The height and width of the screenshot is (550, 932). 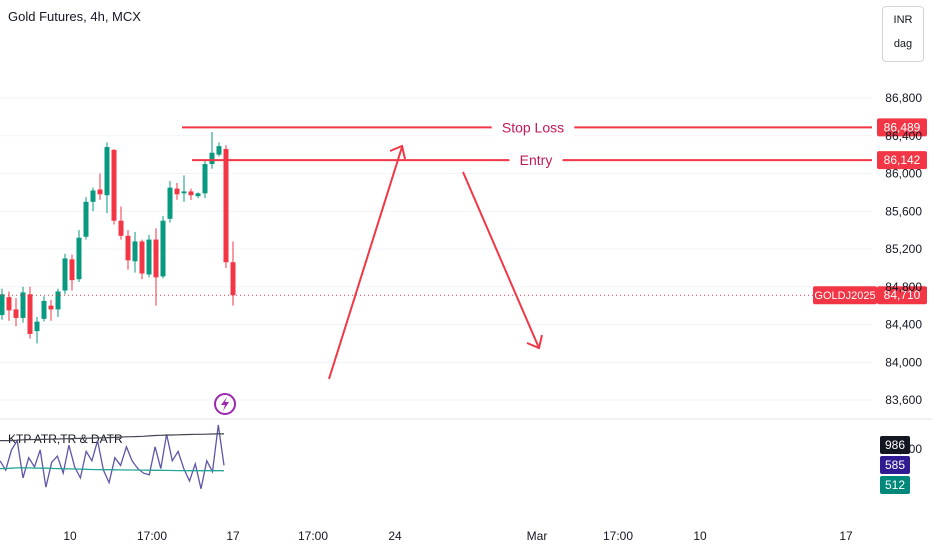 I want to click on up-arrow-head, so click(x=397, y=152).